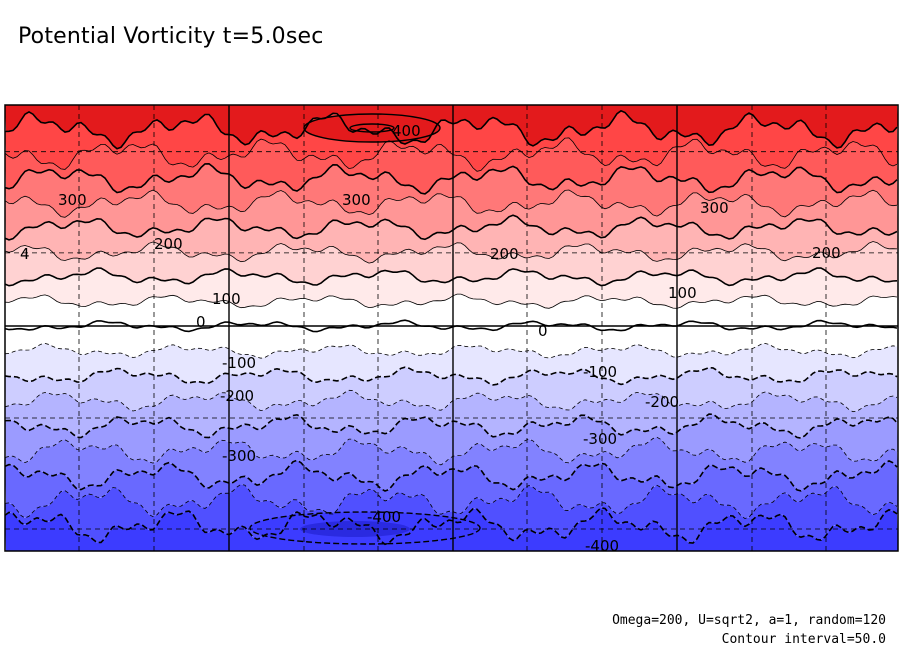  Describe the element at coordinates (355, 529) in the screenshot. I see `pv-min-blob-inner` at that location.